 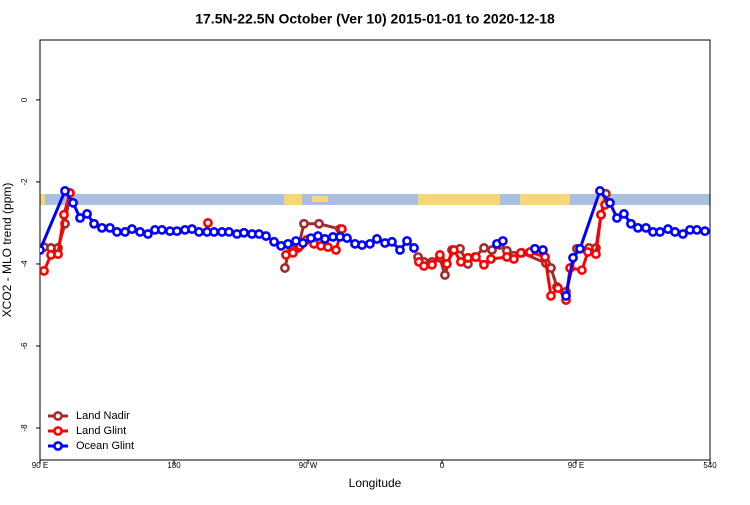 What do you see at coordinates (174, 465) in the screenshot?
I see `x-tick-label: 180` at bounding box center [174, 465].